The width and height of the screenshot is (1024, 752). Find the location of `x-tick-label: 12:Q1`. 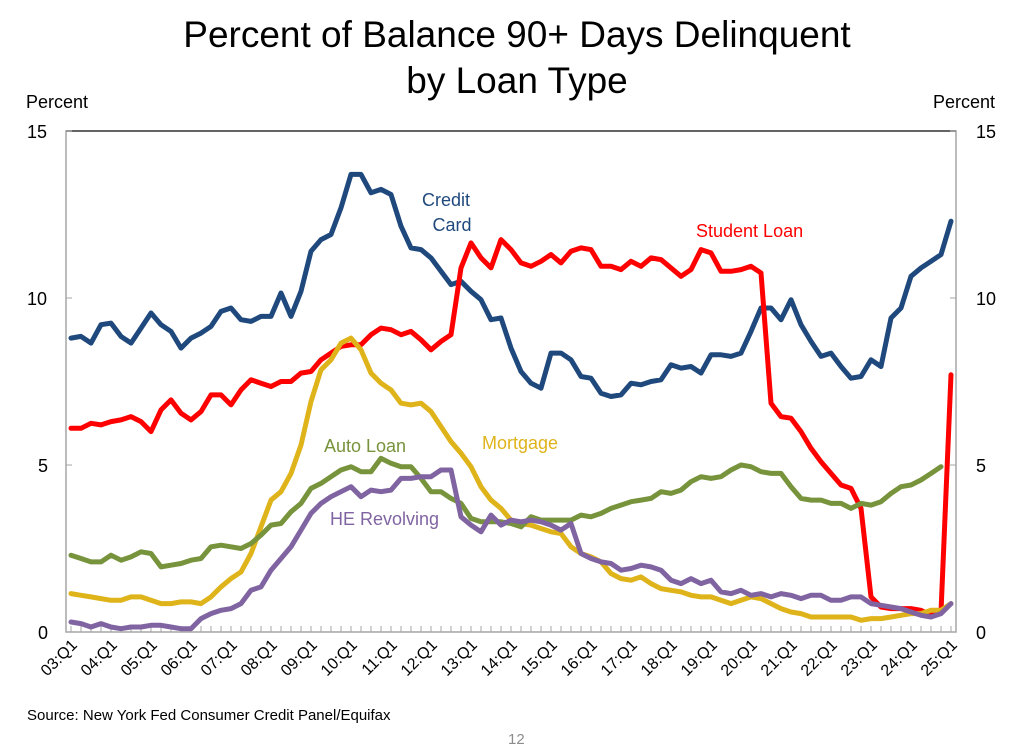

x-tick-label: 12:Q1 is located at coordinates (419, 658).